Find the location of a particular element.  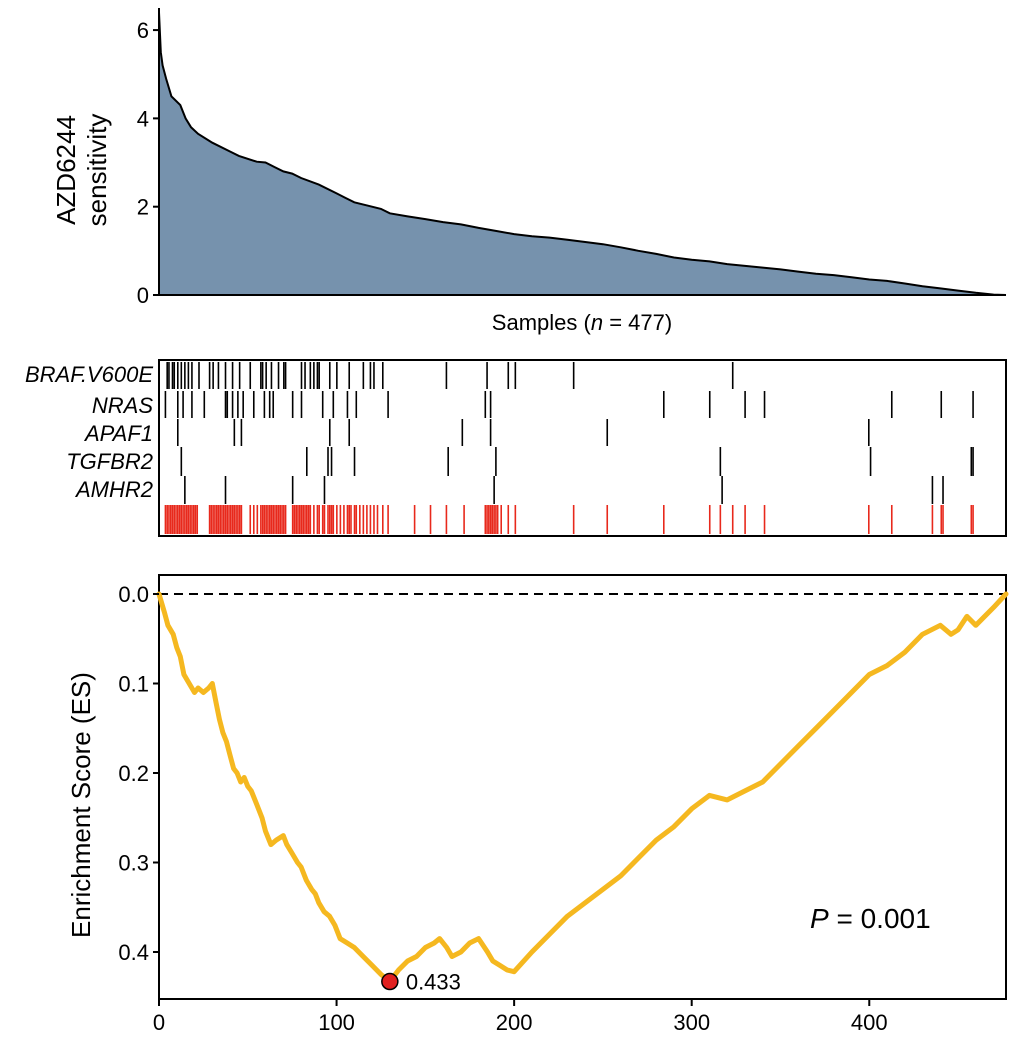

gene-label-apaf1: APAF1 is located at coordinates (118, 433).